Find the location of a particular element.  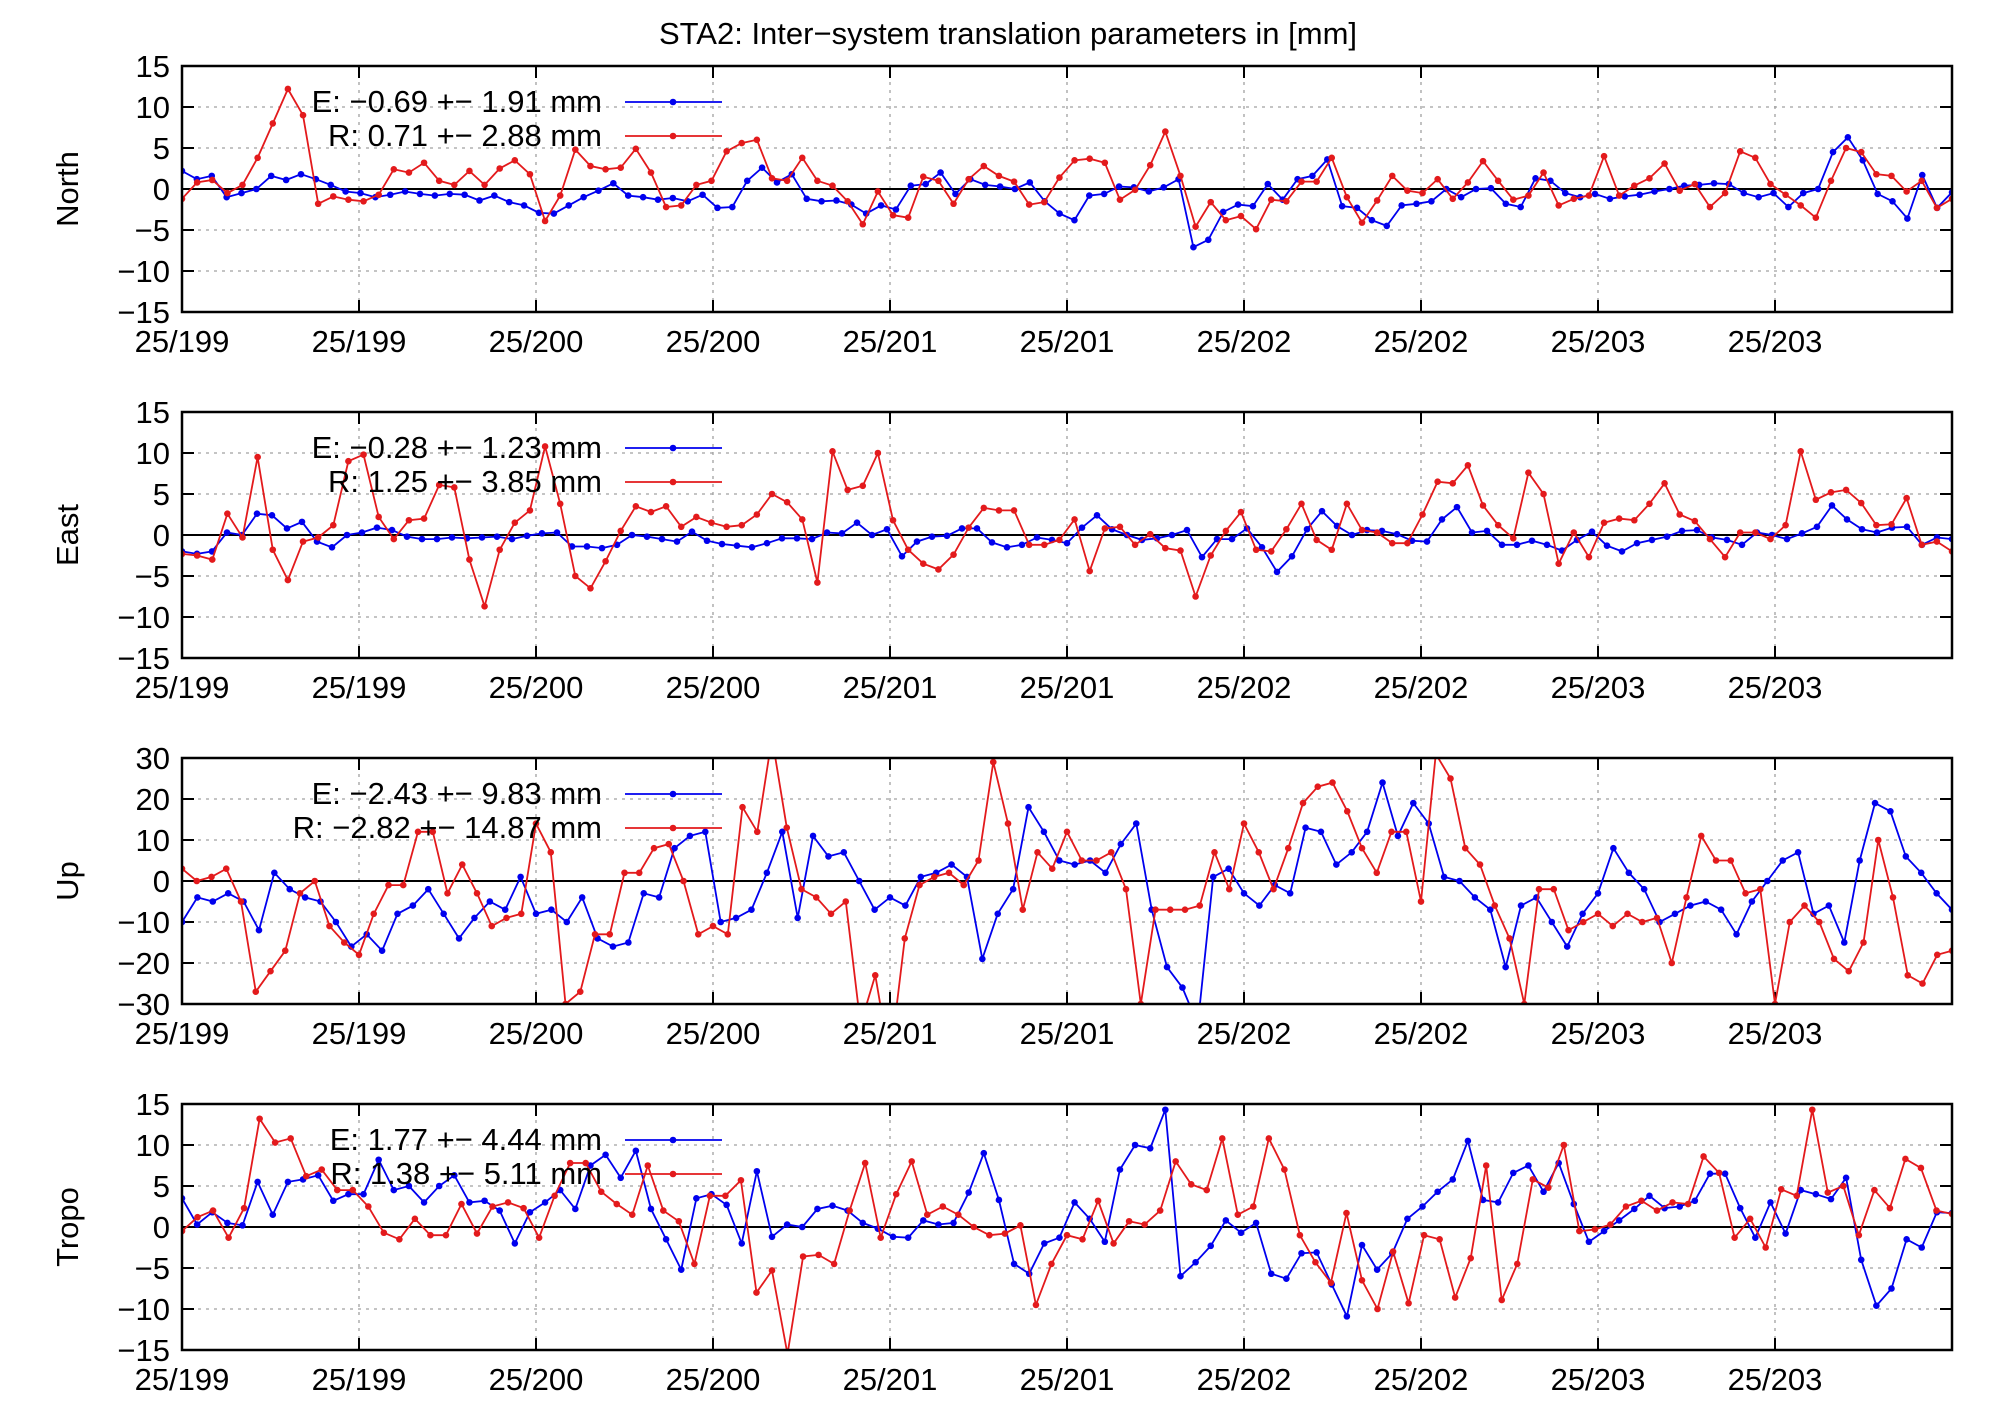

legend-label-E: E: −0.28 +− 1.23 mm is located at coordinates (457, 447).